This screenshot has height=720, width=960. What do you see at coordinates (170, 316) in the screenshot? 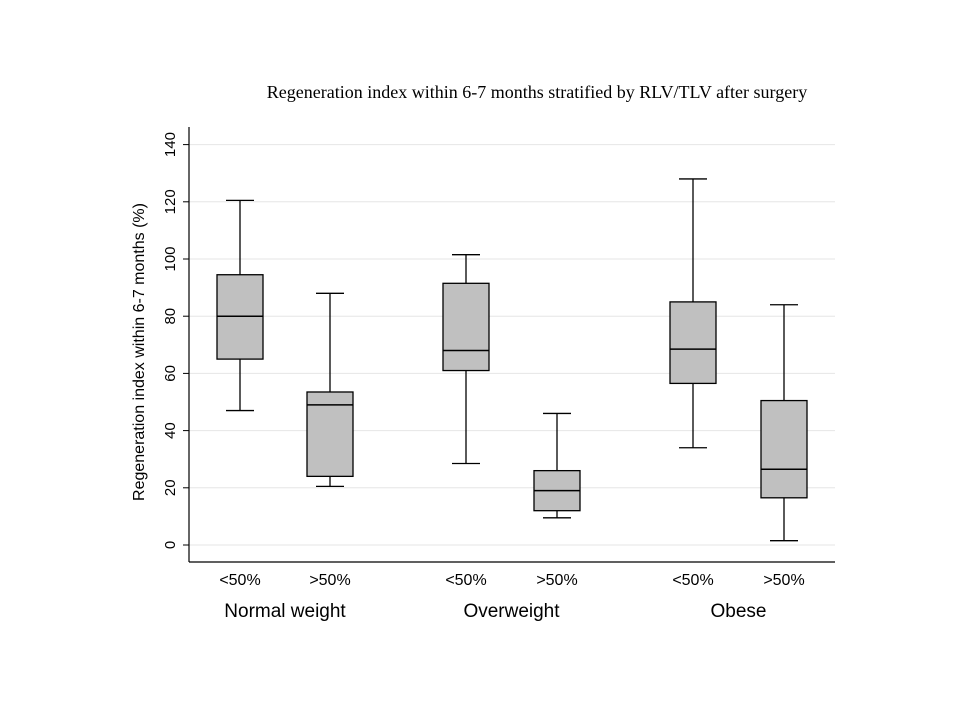
I see `y-tick-label: 80` at bounding box center [170, 316].